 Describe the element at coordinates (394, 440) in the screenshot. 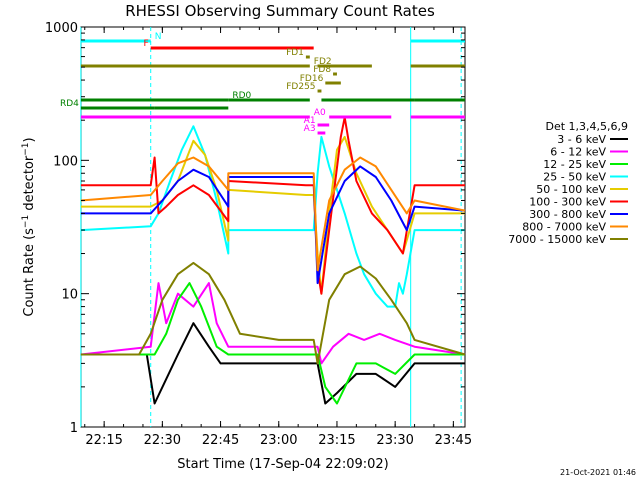

I see `x-tick-label-5: 23:30` at that location.